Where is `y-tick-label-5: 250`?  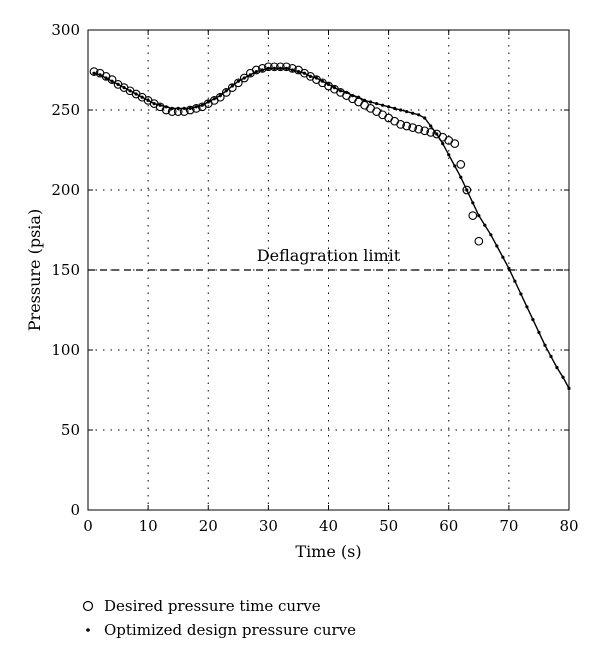
y-tick-label-5: 250 is located at coordinates (65, 110).